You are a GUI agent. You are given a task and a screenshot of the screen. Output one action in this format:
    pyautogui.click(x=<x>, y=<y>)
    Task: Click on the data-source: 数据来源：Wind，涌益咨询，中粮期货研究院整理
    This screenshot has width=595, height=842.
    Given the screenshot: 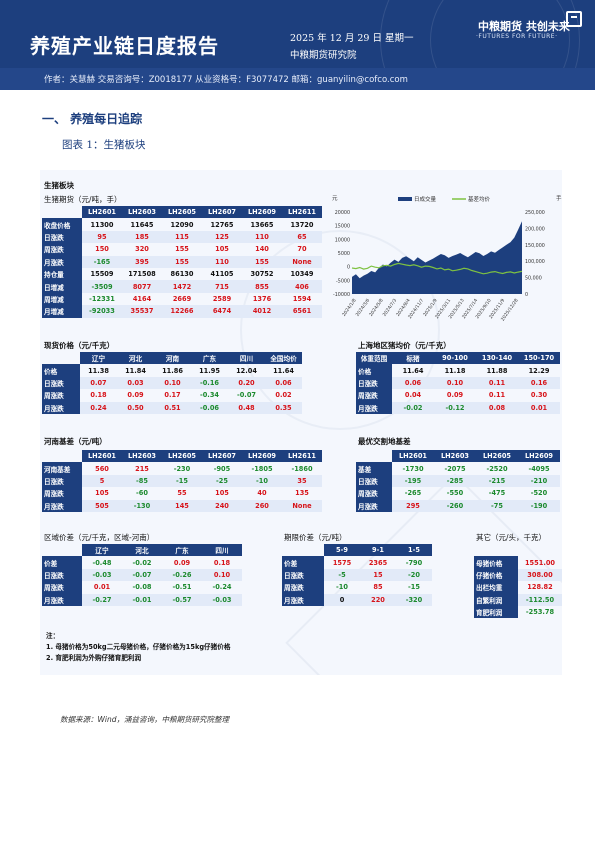 What is the action you would take?
    pyautogui.click(x=145, y=719)
    